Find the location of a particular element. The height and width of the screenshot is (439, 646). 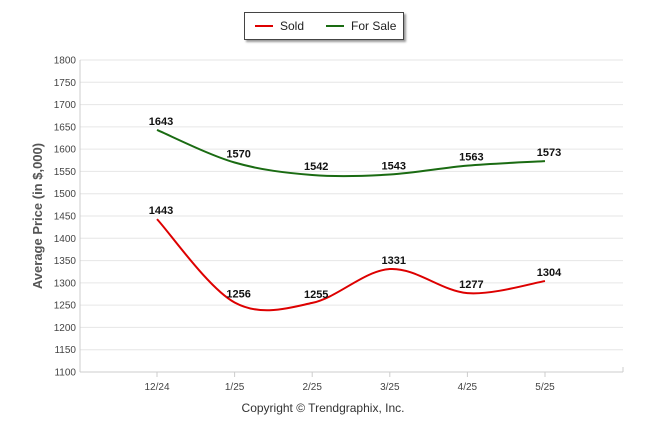

data-label-for-sale: 1570 is located at coordinates (238, 155).